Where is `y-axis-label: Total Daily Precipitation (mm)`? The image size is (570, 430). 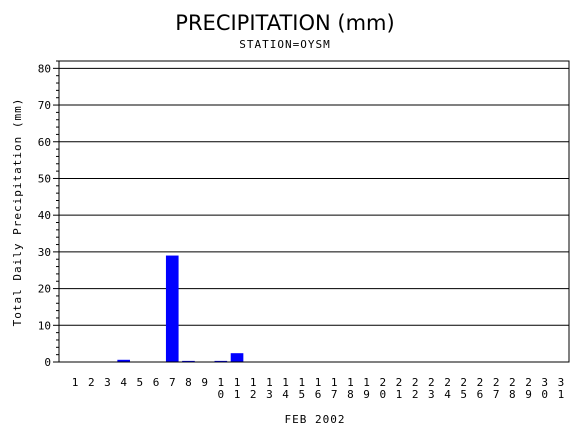
y-axis-label: Total Daily Precipitation (mm) is located at coordinates (17, 212).